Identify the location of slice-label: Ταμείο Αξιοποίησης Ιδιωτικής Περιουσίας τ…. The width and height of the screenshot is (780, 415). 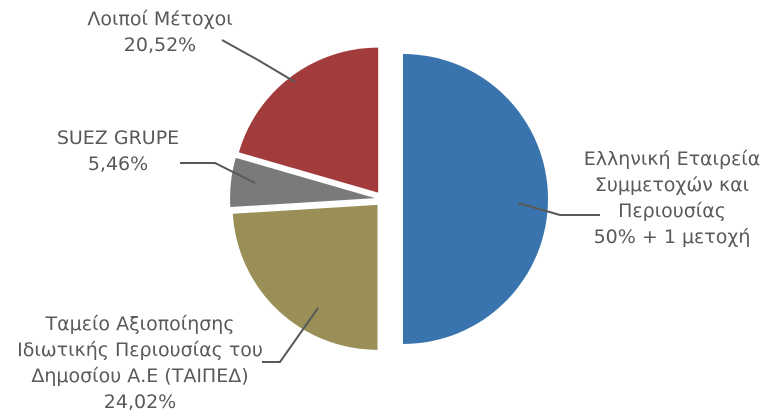
(140, 363).